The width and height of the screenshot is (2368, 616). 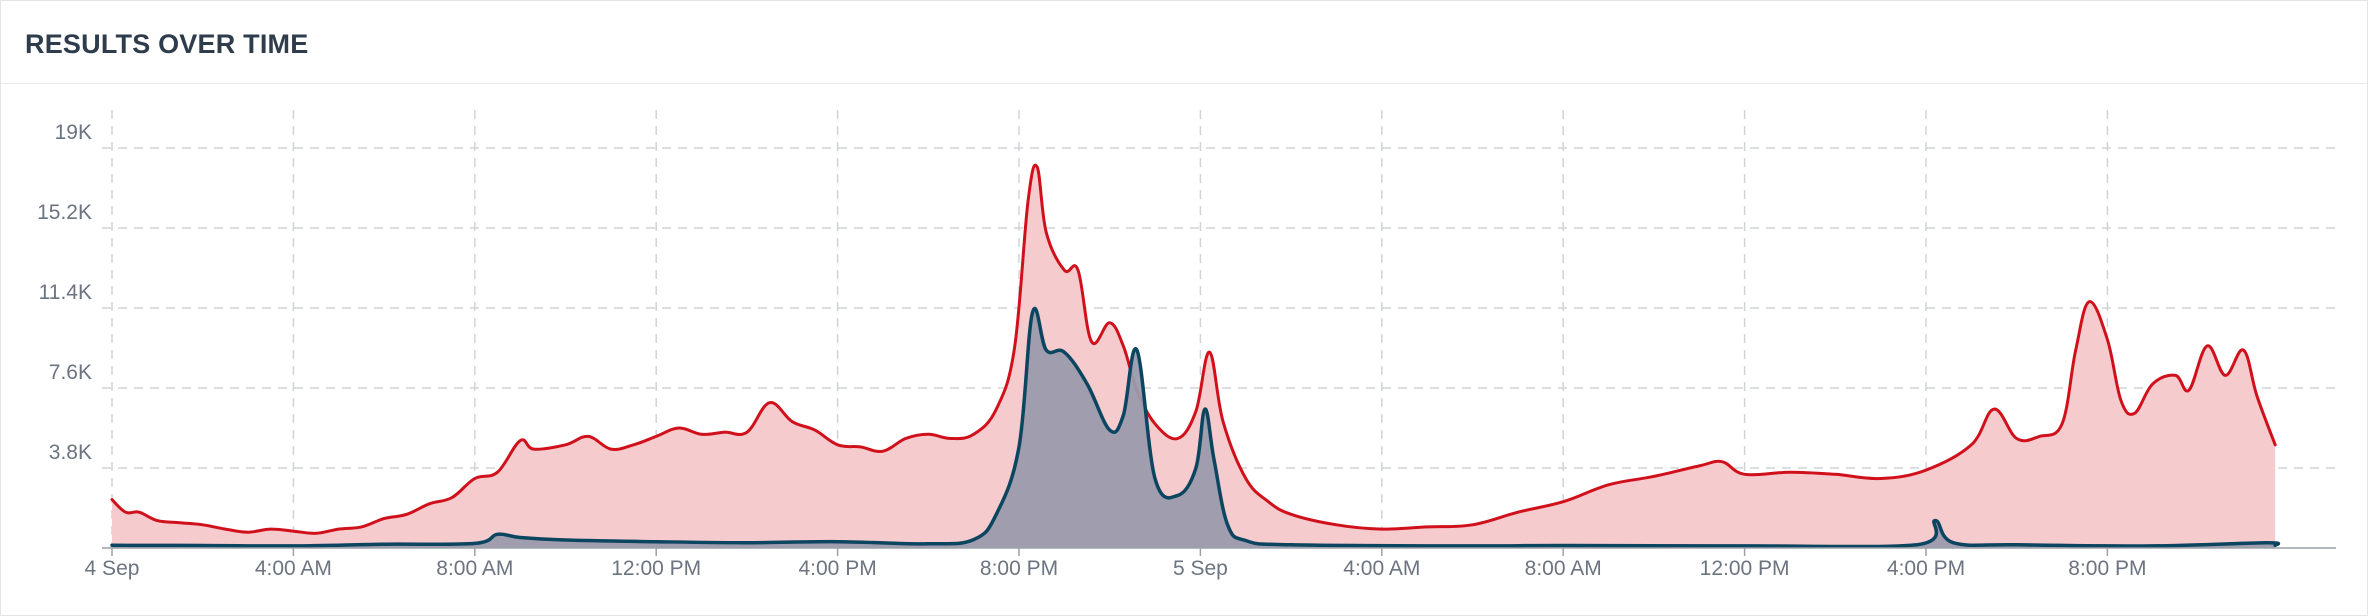 I want to click on panel-header: RESULTS OVER TIME, so click(x=1184, y=42).